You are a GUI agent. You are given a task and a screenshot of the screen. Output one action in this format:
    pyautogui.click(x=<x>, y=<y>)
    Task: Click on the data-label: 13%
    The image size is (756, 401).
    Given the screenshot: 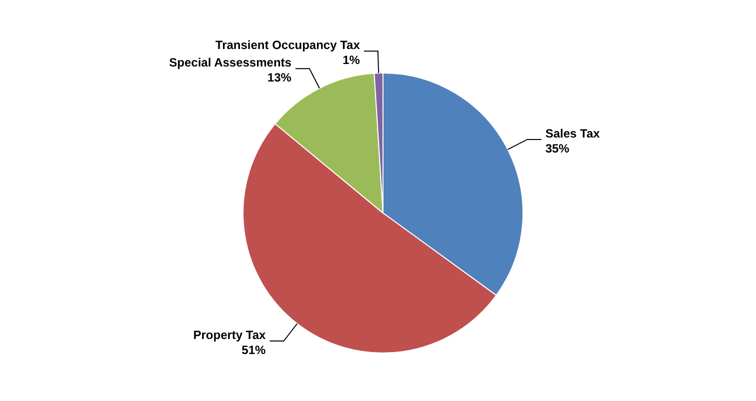 What is the action you would take?
    pyautogui.click(x=279, y=77)
    